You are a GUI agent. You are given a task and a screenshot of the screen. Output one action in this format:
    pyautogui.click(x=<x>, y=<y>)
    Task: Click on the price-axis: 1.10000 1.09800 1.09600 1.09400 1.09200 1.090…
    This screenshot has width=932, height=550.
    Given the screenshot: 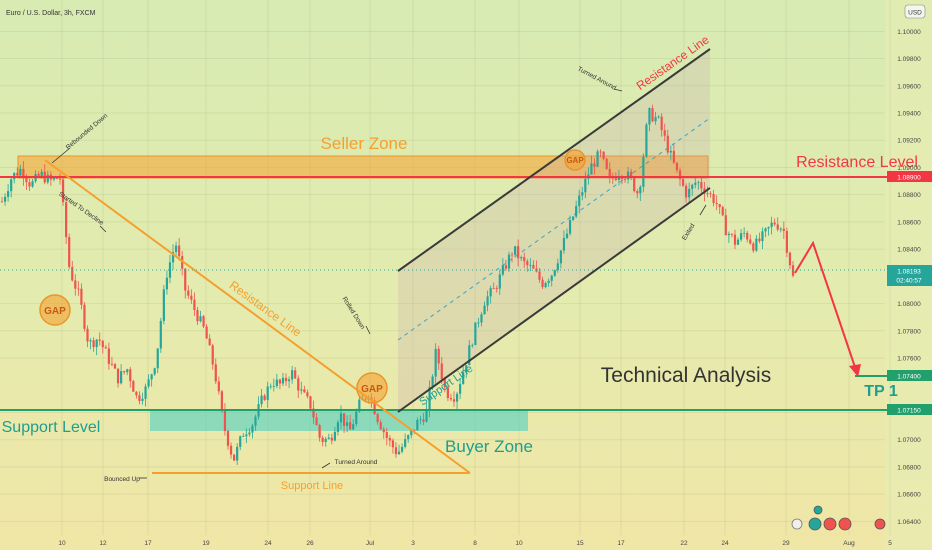 What is the action you would take?
    pyautogui.click(x=909, y=277)
    